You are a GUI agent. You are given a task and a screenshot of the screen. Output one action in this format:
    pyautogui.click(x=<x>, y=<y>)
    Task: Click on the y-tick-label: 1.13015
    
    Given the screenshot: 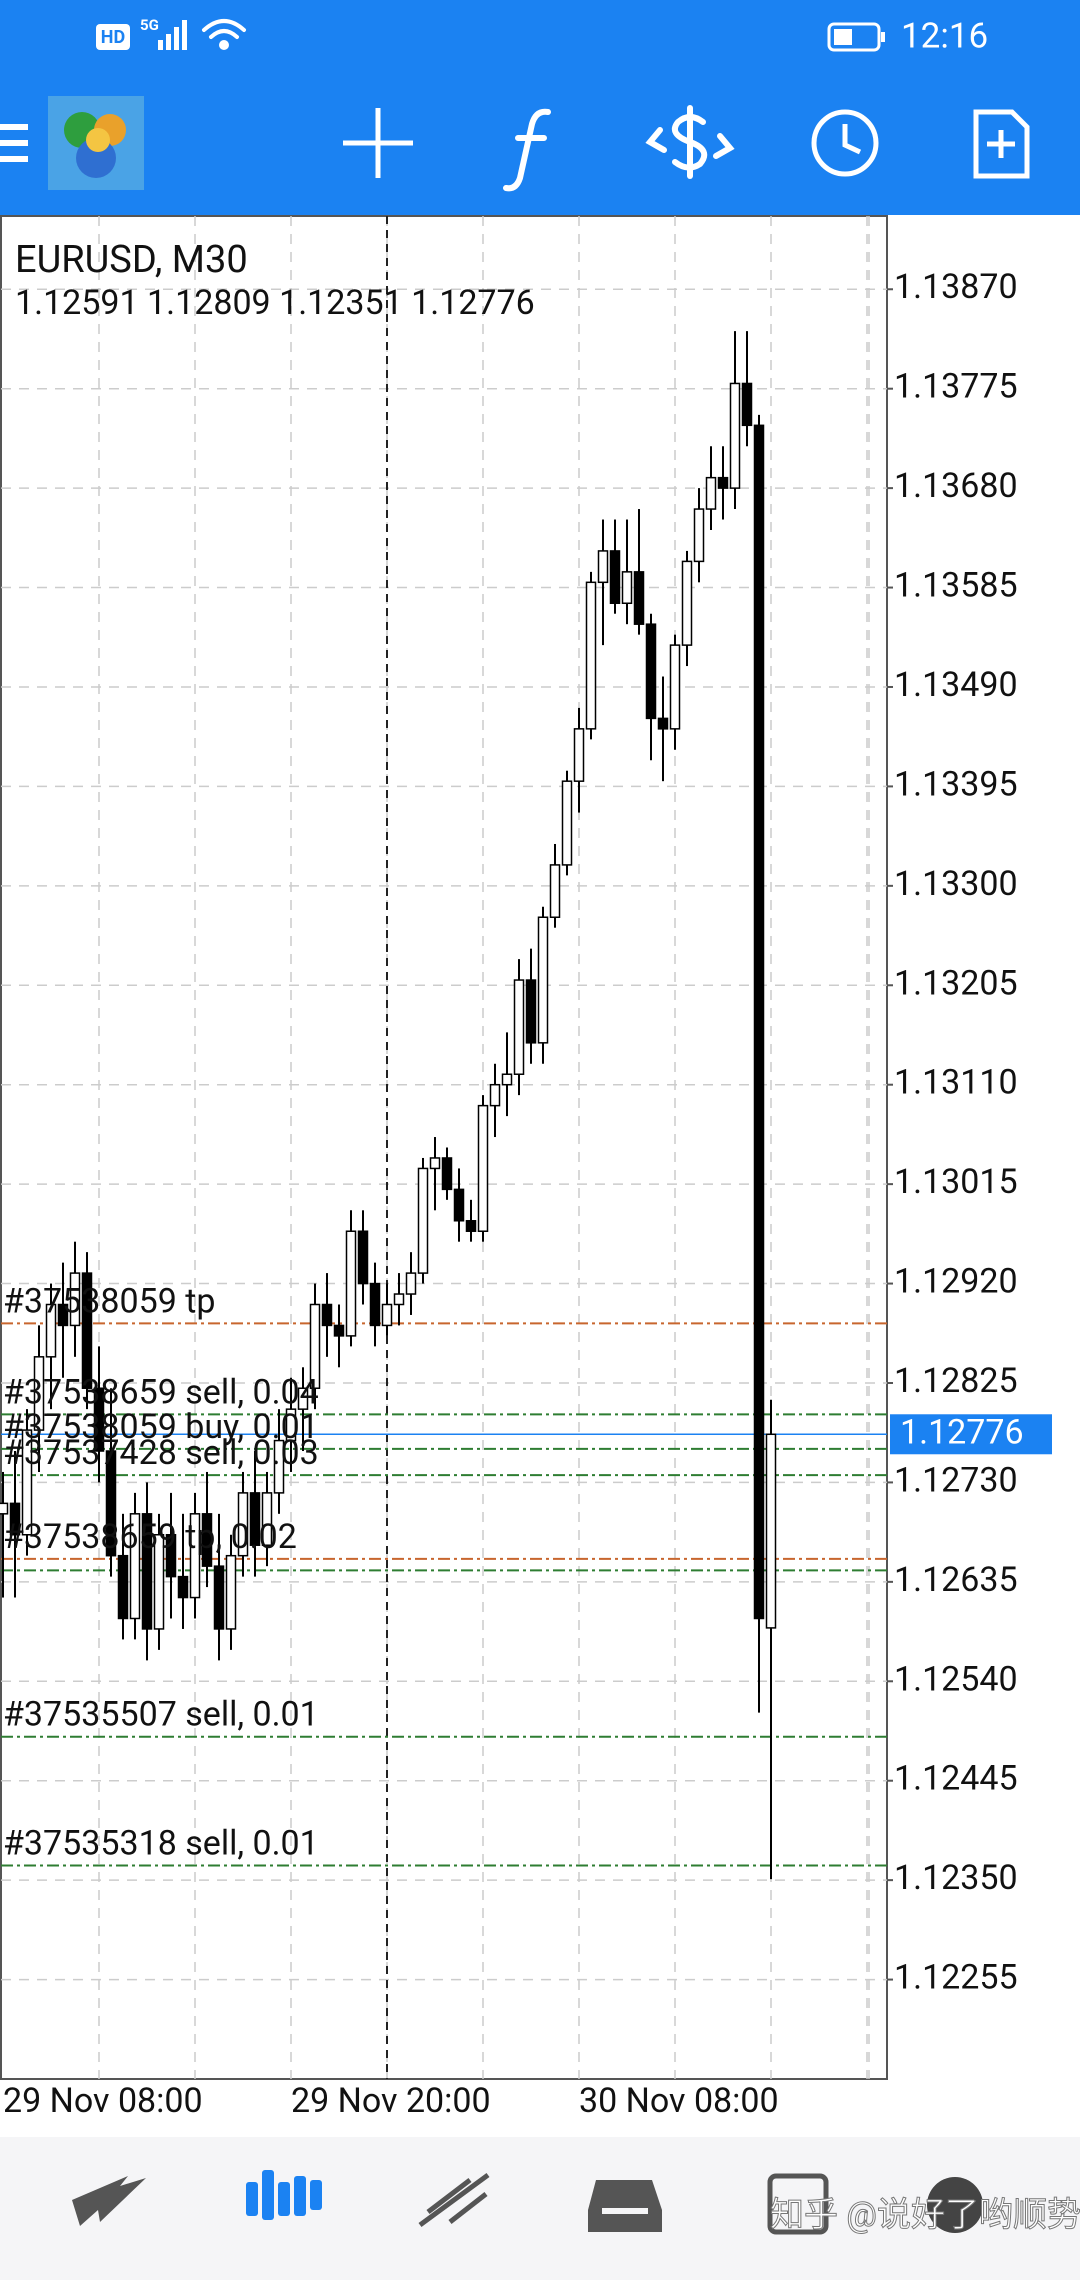 What is the action you would take?
    pyautogui.click(x=956, y=1182)
    